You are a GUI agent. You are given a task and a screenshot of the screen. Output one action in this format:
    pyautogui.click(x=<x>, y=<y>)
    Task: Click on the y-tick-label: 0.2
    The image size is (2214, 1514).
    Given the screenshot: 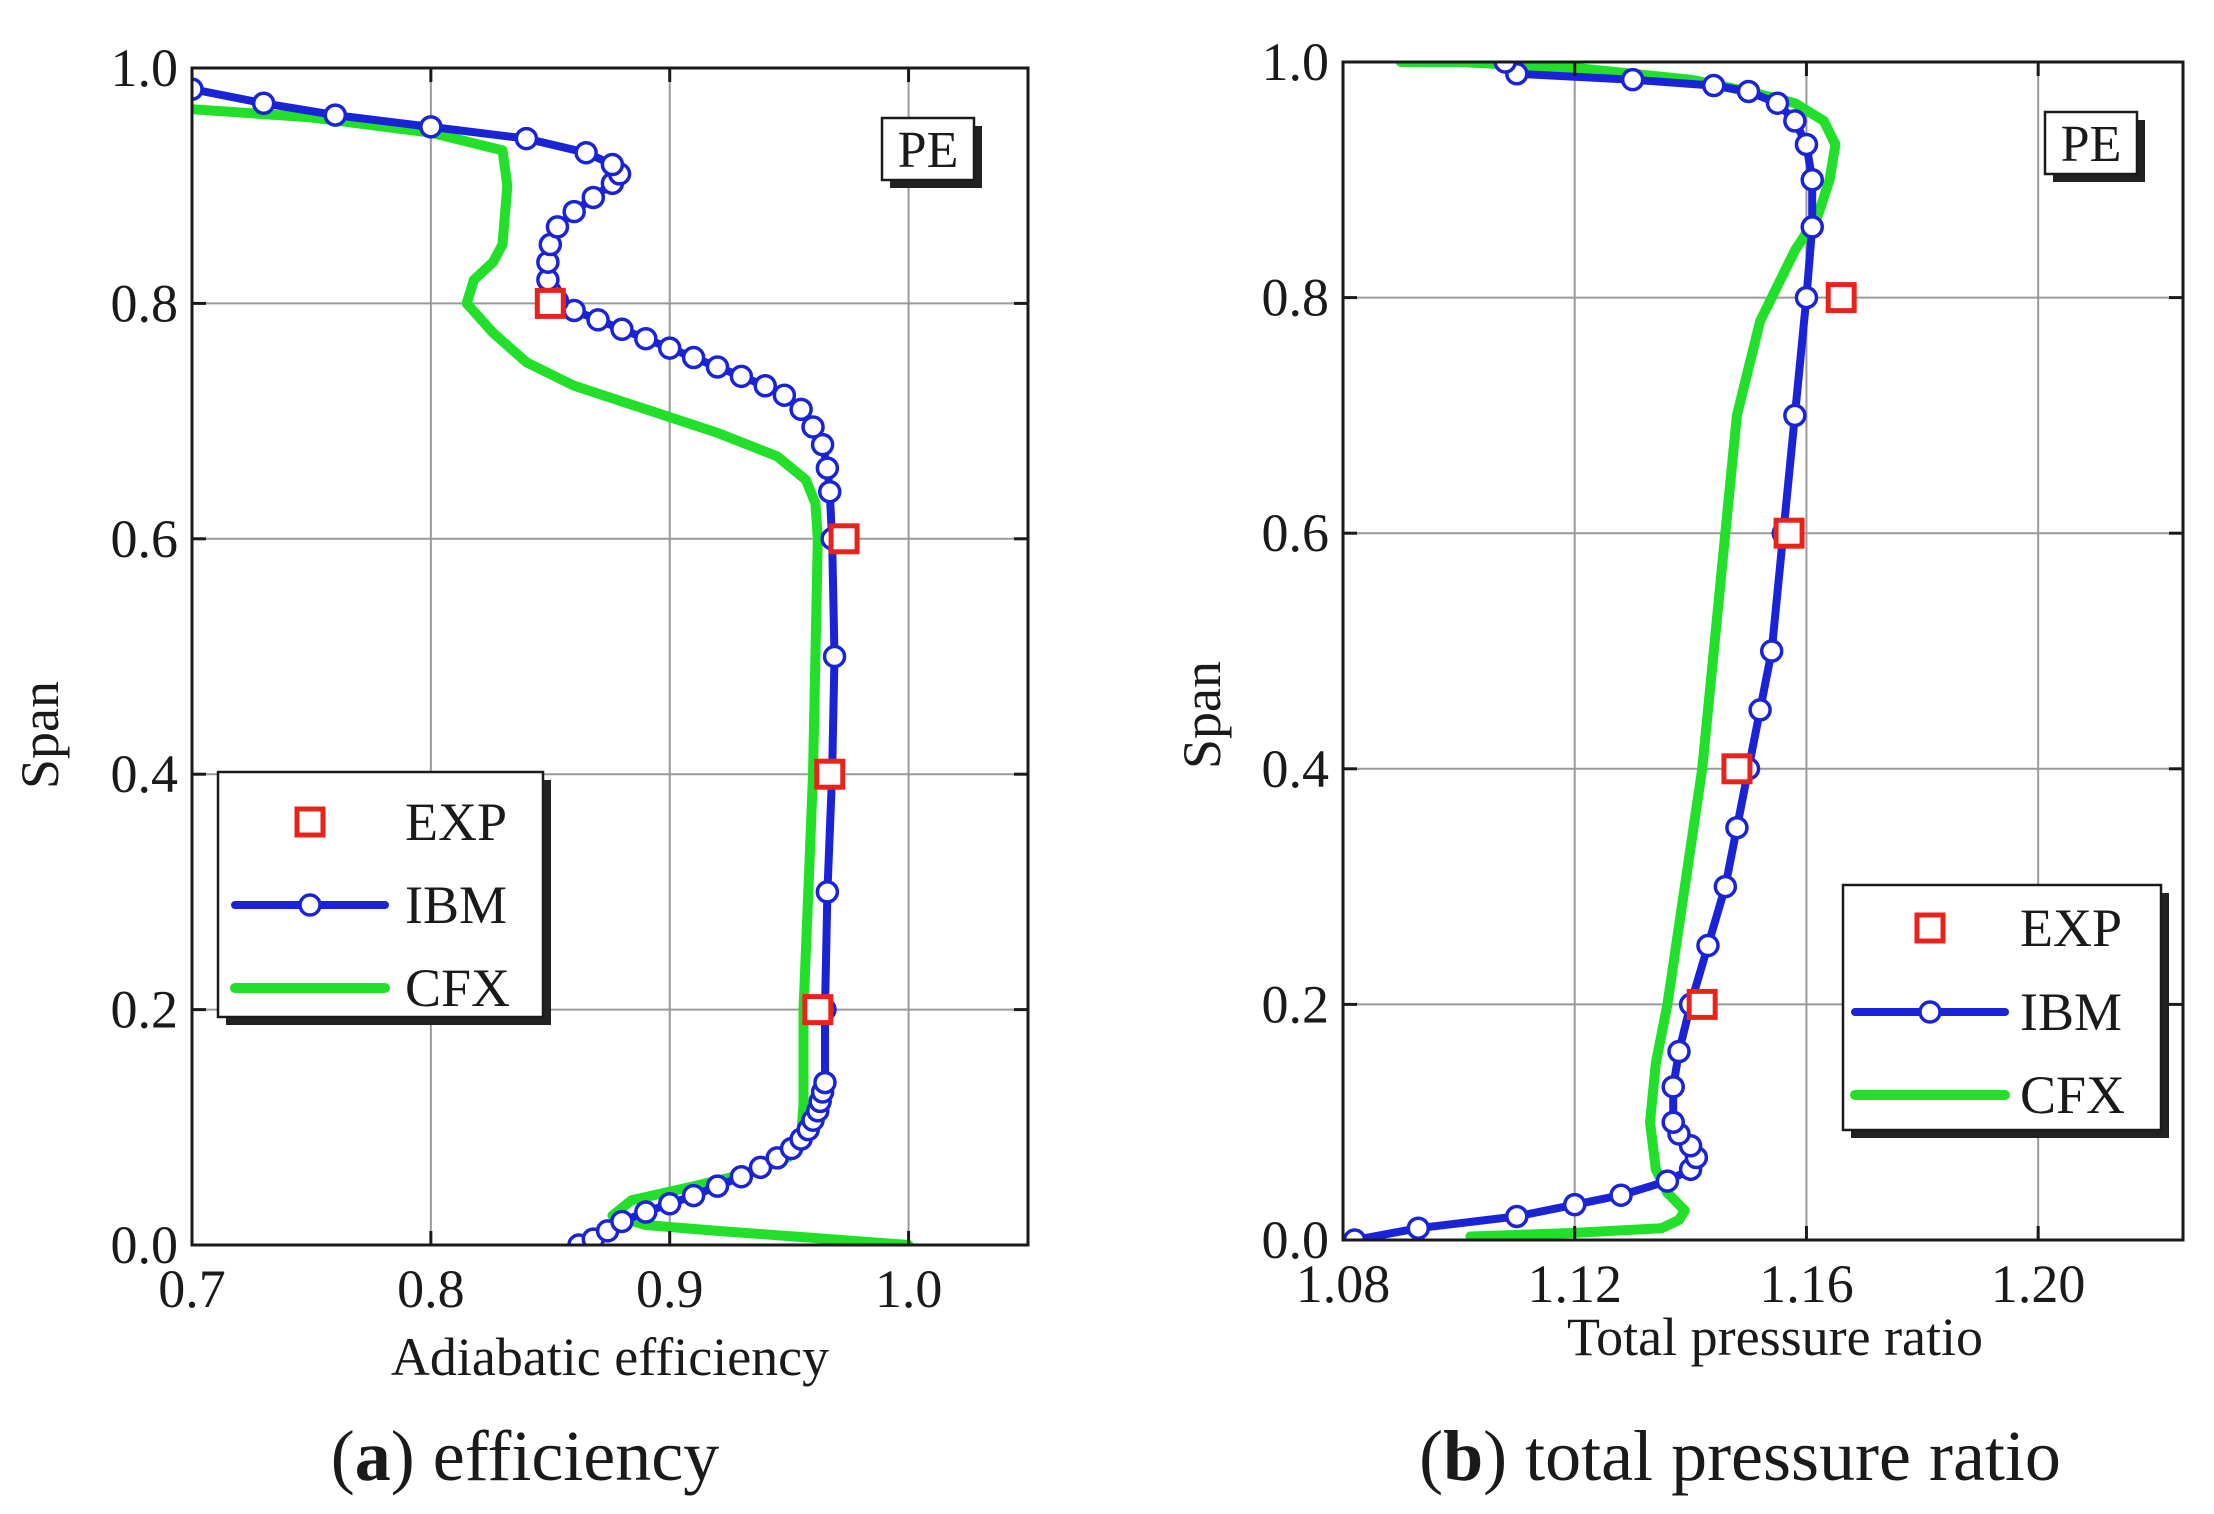 What is the action you would take?
    pyautogui.click(x=145, y=1010)
    